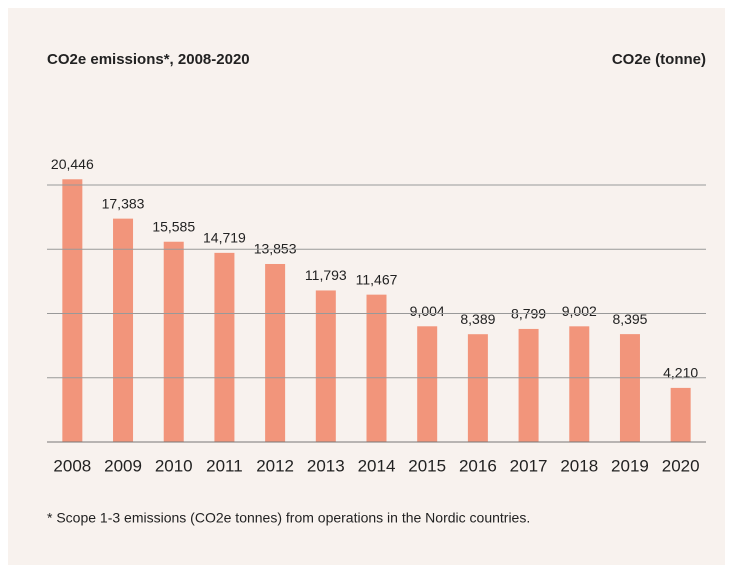 This screenshot has height=572, width=733. Describe the element at coordinates (629, 319) in the screenshot. I see `value-label: 8,395` at that location.